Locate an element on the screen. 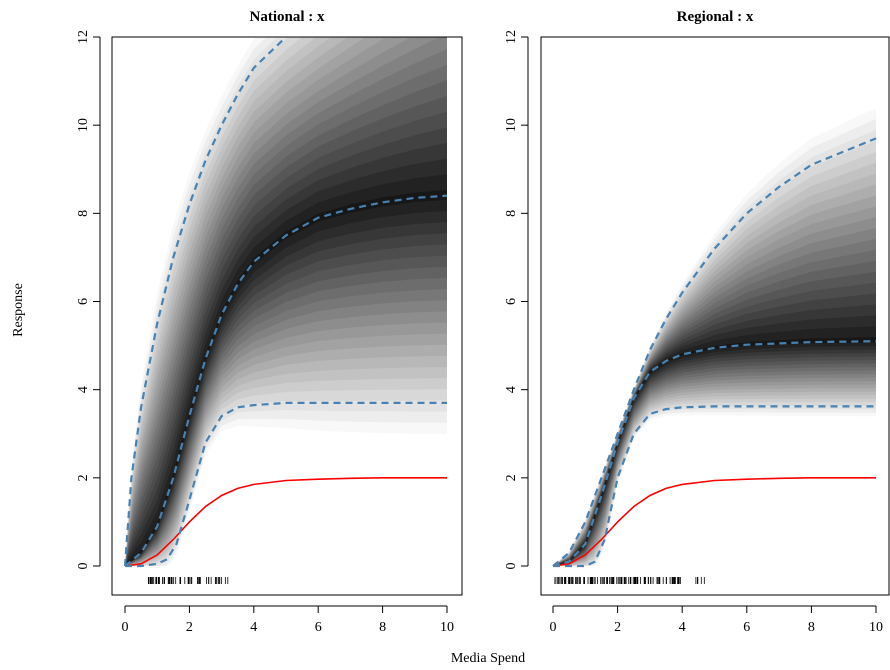  series-upper-line is located at coordinates (205, 302).